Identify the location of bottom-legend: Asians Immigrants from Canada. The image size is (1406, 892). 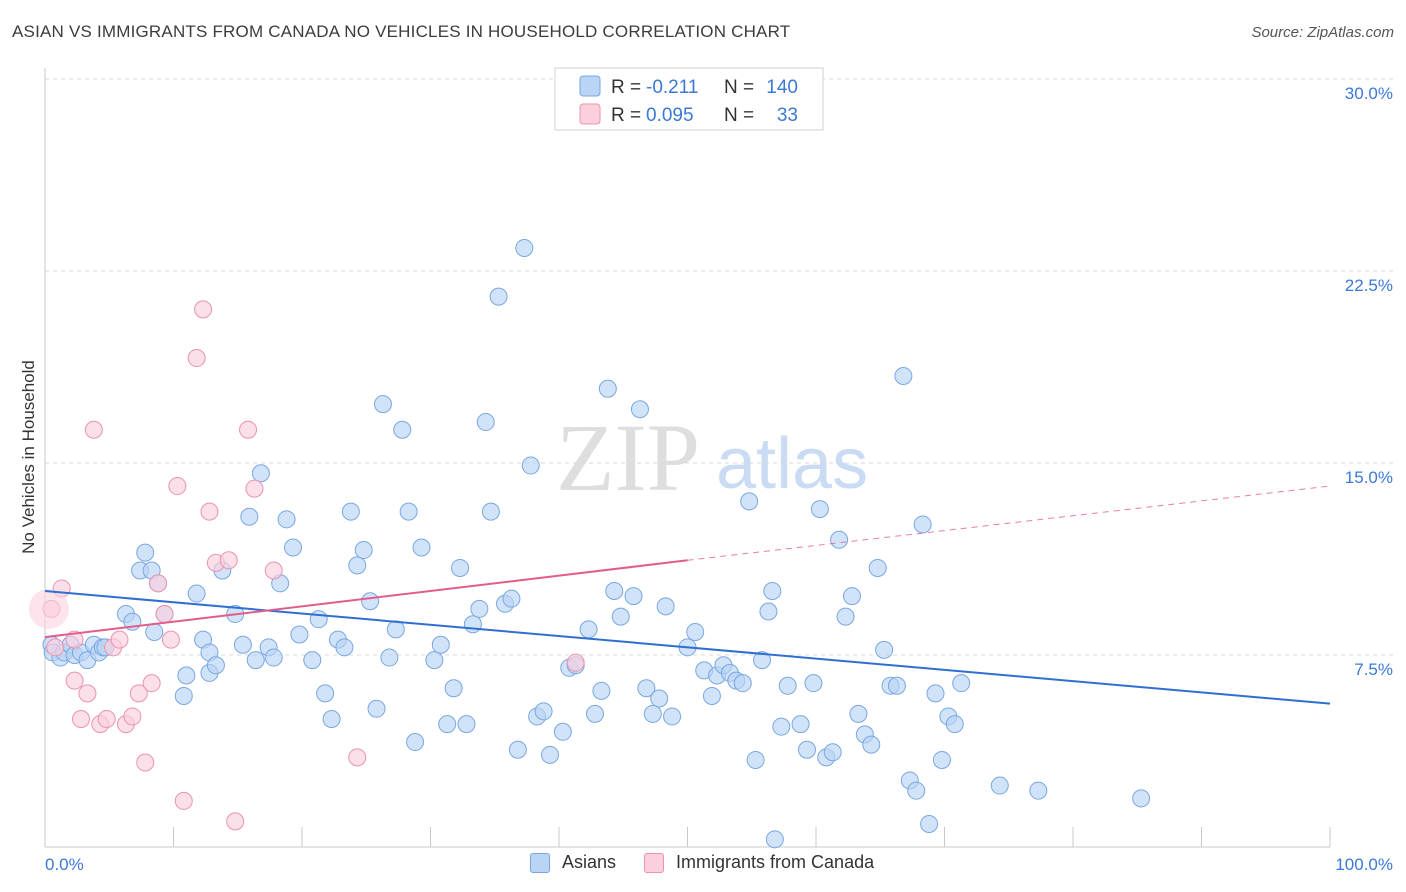
(716, 862).